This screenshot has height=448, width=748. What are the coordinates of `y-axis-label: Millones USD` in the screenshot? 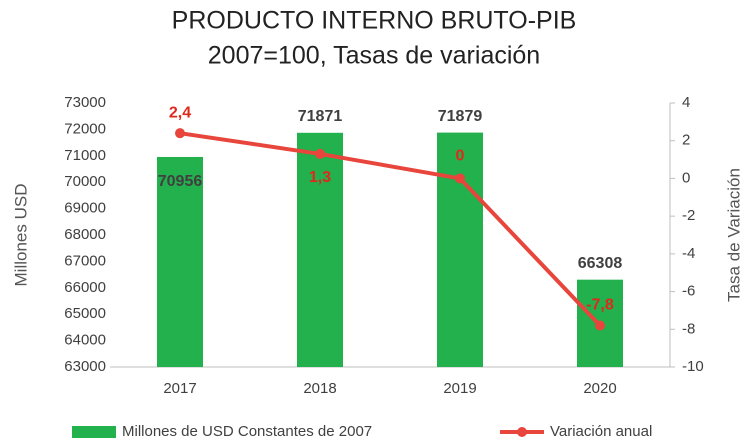 It's located at (20, 235).